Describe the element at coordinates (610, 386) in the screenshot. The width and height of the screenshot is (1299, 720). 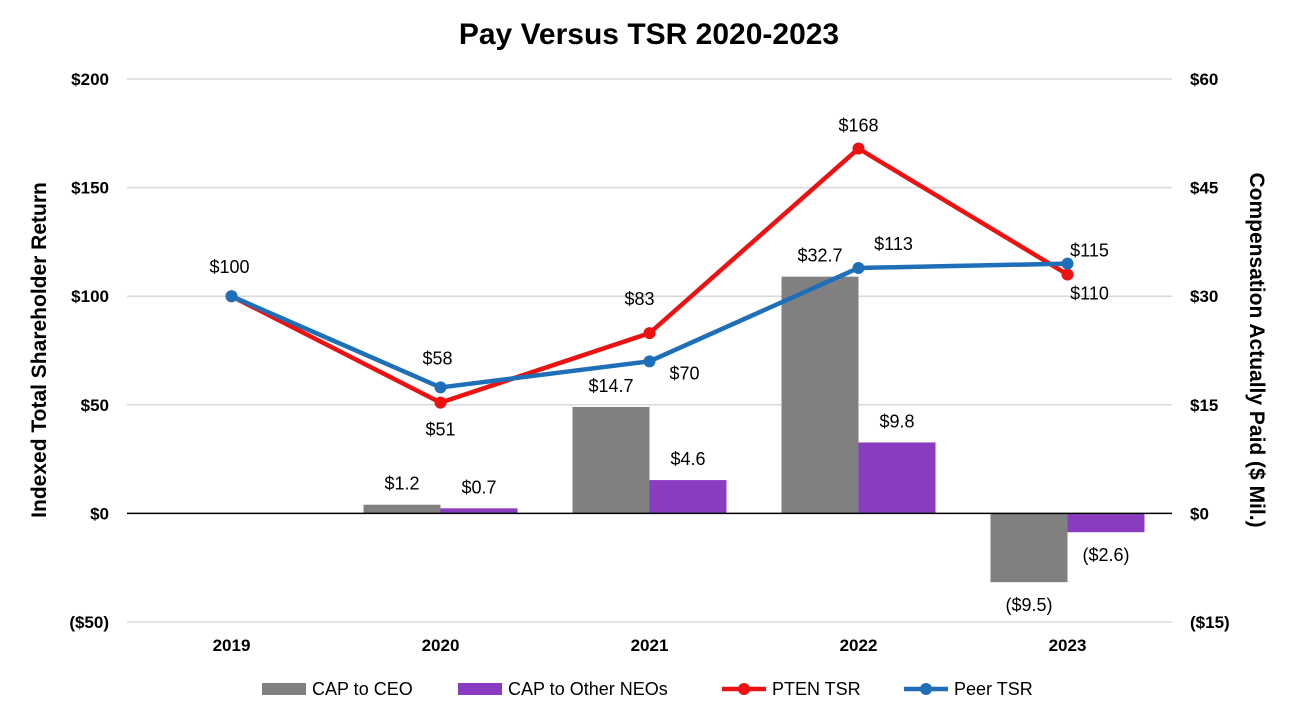
I see `bar-data-label: $14.7` at that location.